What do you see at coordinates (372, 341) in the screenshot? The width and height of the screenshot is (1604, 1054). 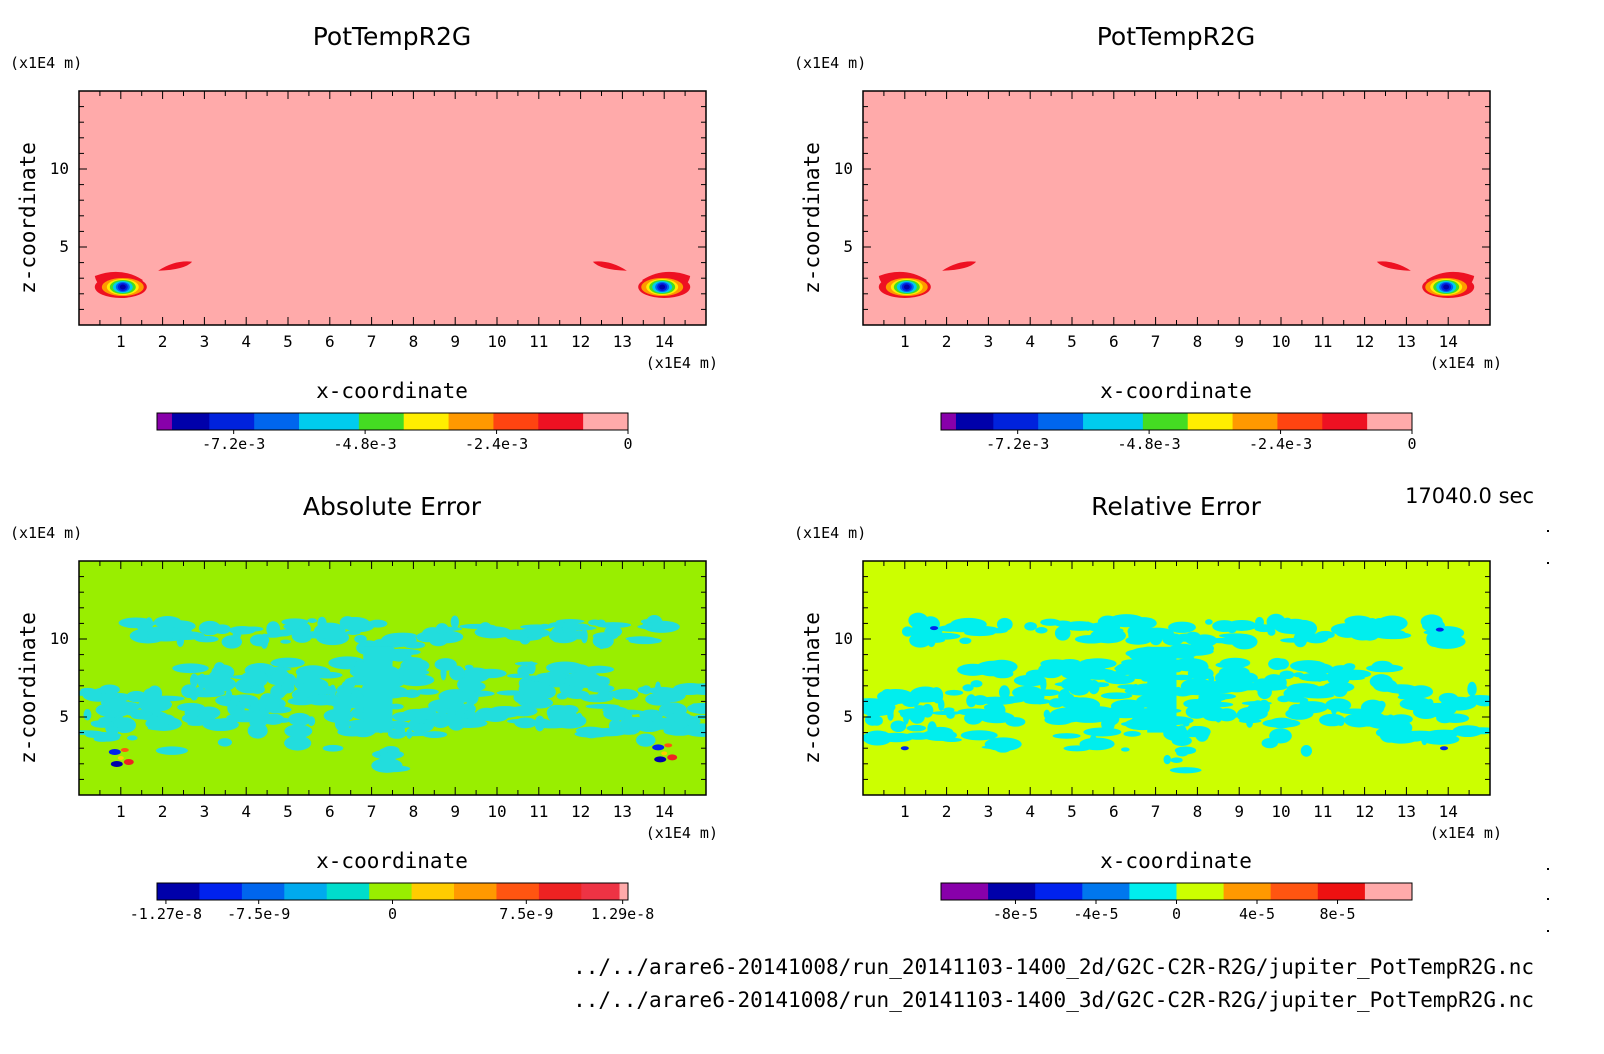 I see `x-tick-label: 7` at bounding box center [372, 341].